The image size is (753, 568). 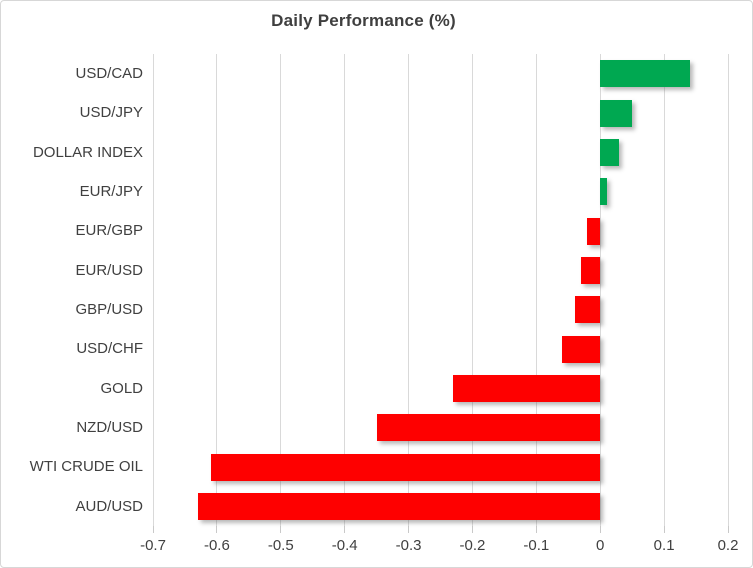 What do you see at coordinates (121, 388) in the screenshot?
I see `category-label-gold: GOLD` at bounding box center [121, 388].